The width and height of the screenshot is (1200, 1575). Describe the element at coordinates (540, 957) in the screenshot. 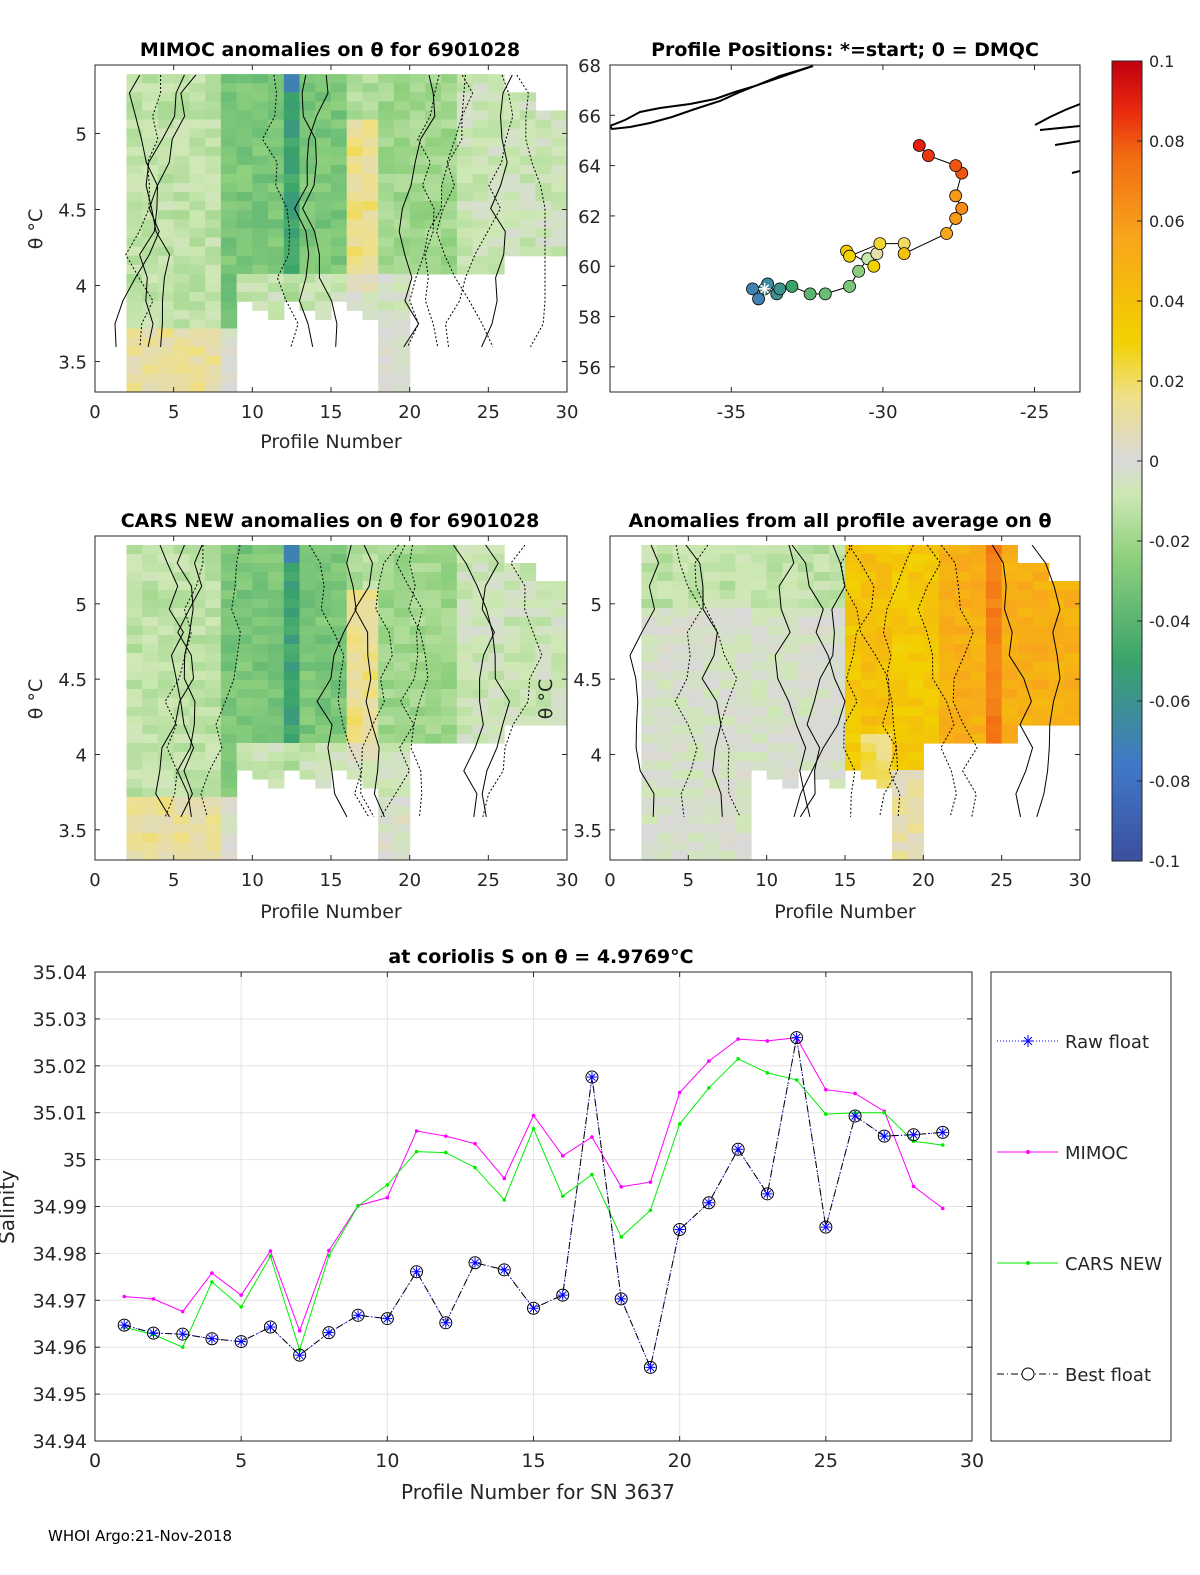

I see `panel5-title: at coriolis S on θ = 4.9769°C` at that location.